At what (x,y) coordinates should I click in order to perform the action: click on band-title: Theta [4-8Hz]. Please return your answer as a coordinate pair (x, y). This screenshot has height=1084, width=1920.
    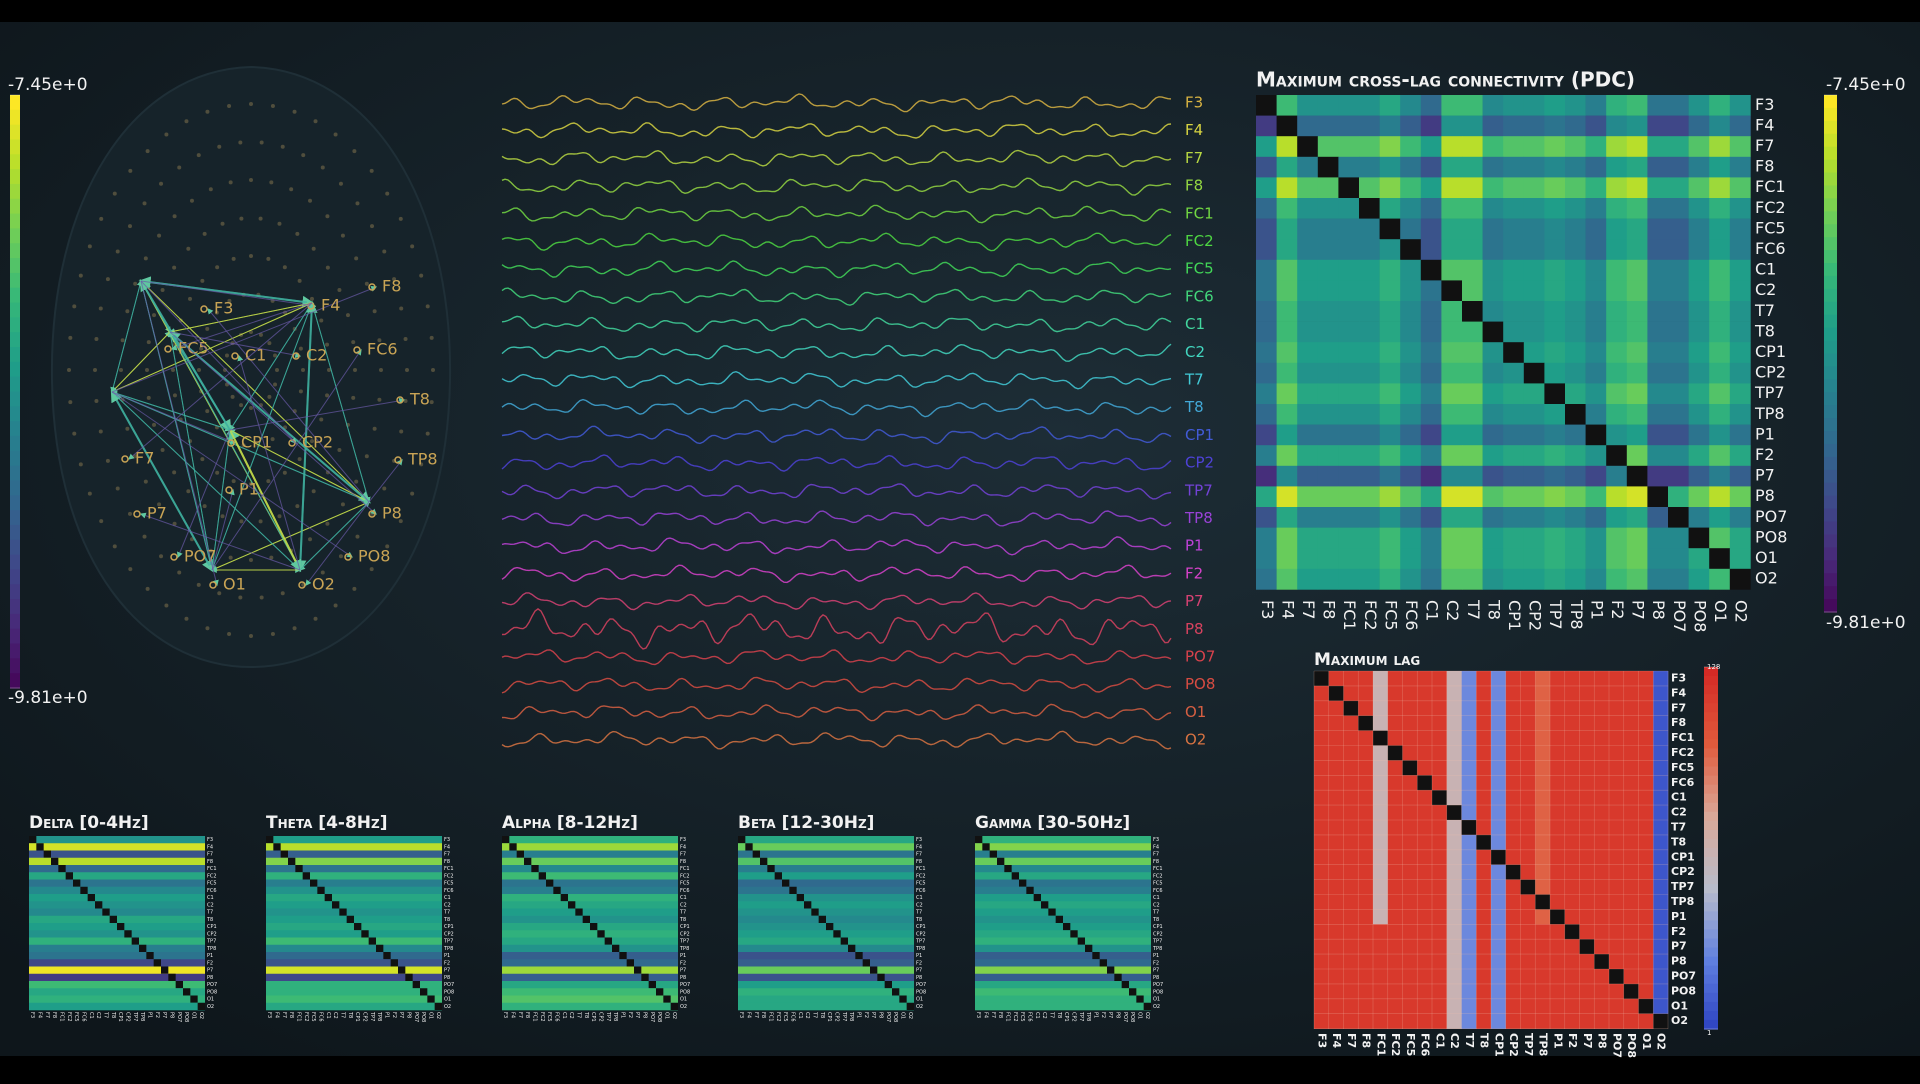
    Looking at the image, I should click on (326, 823).